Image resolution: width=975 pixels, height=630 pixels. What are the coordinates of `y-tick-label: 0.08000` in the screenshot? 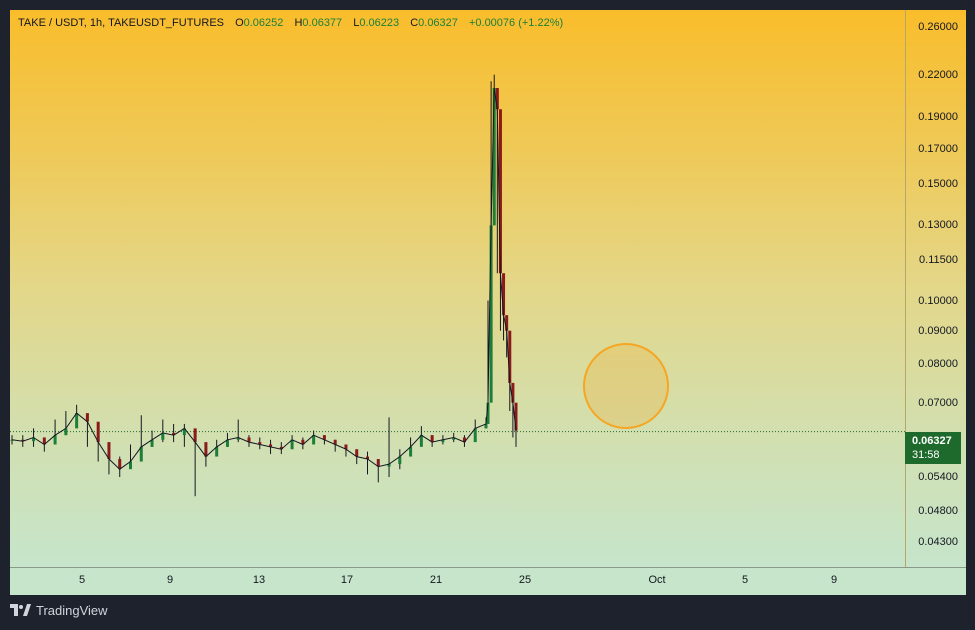 It's located at (938, 364).